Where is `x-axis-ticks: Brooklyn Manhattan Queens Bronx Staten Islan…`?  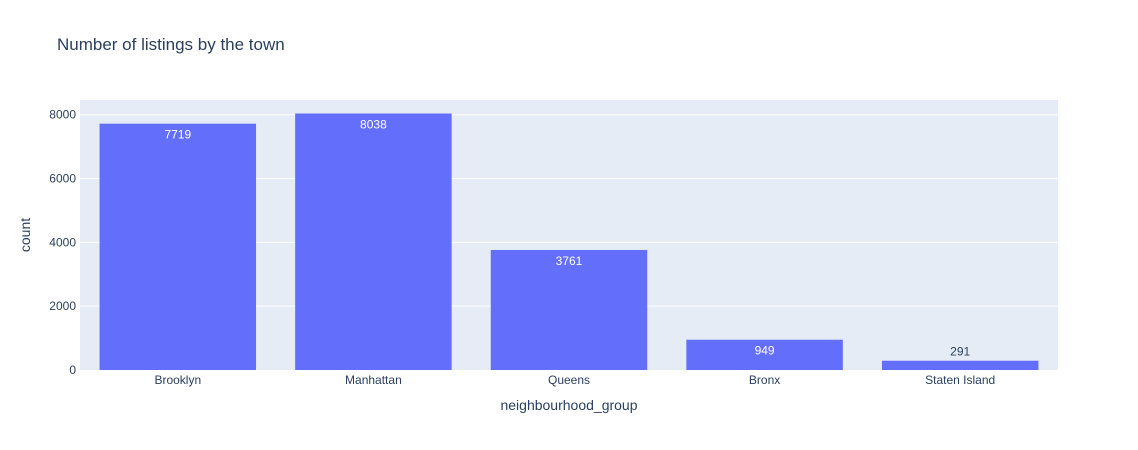
x-axis-ticks: Brooklyn Manhattan Queens Bronx Staten Islan… is located at coordinates (574, 380).